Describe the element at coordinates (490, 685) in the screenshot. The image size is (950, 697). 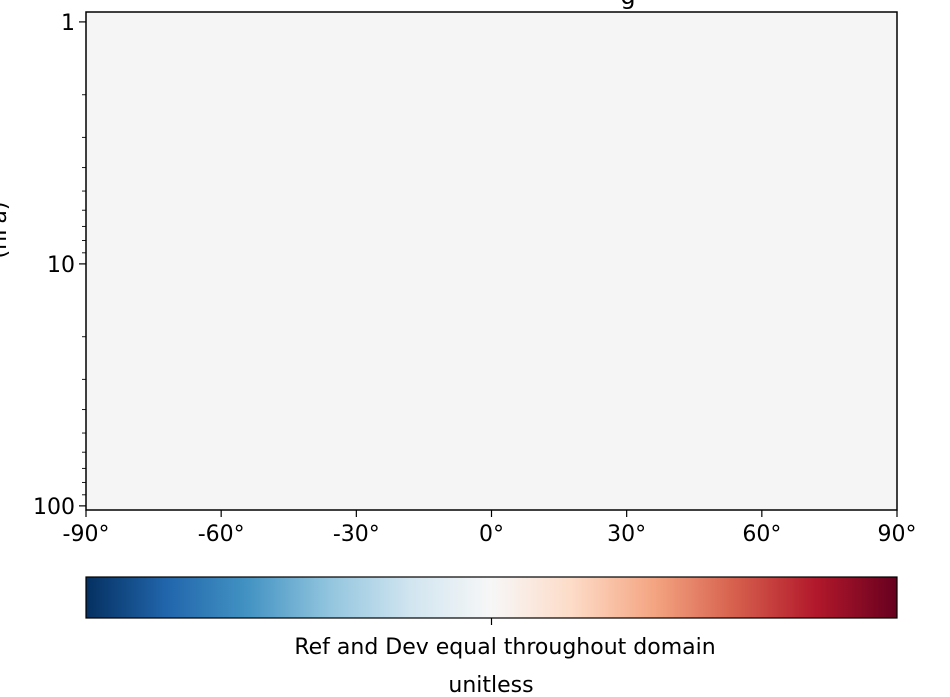
I see `colorbar-units: unitless` at that location.